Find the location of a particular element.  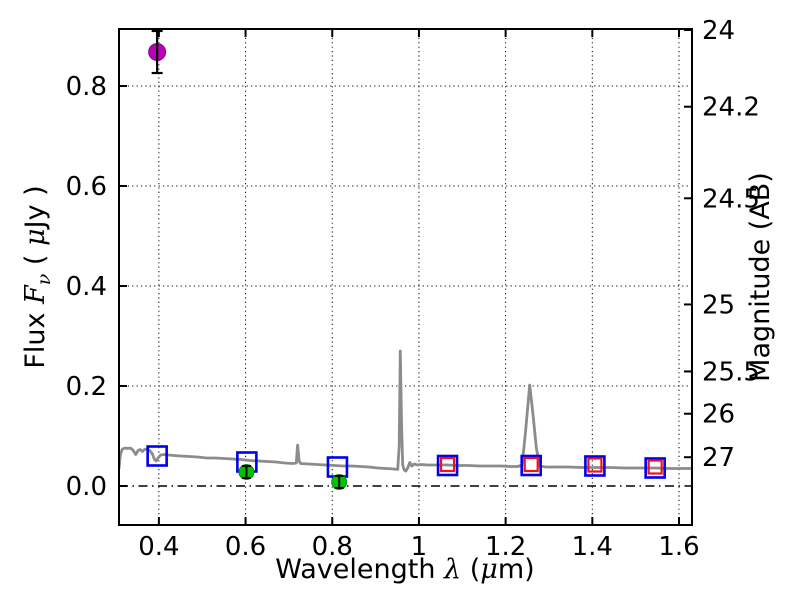

x-axis-label: Wavelength λ (μm) is located at coordinates (404, 569).